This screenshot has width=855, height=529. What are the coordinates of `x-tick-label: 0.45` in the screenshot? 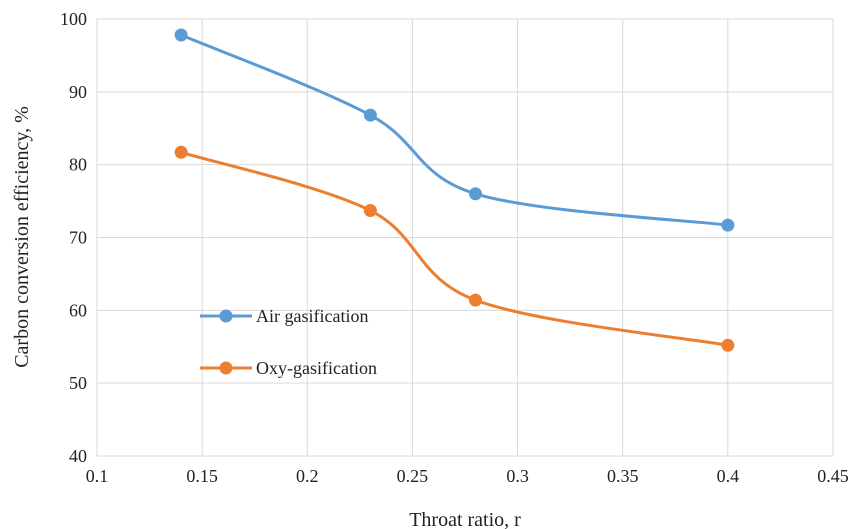 It's located at (833, 476).